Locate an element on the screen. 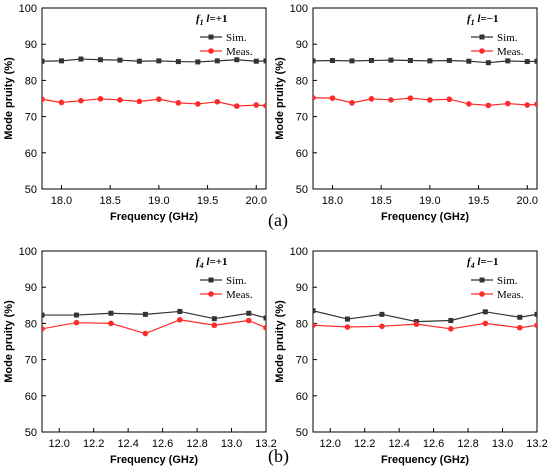 This screenshot has height=473, width=550. x-tick-label: 13.2 is located at coordinates (265, 444).